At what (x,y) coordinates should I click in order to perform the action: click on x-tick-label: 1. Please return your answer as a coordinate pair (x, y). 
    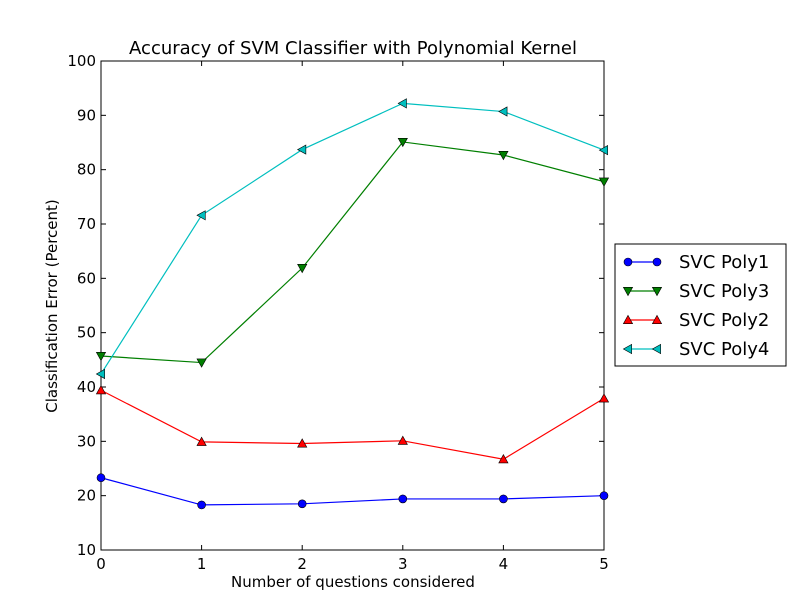
    Looking at the image, I should click on (202, 564).